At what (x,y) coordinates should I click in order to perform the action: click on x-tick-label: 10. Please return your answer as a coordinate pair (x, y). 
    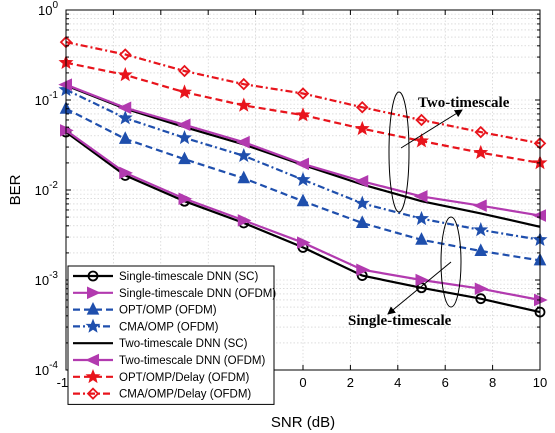
    Looking at the image, I should click on (540, 382).